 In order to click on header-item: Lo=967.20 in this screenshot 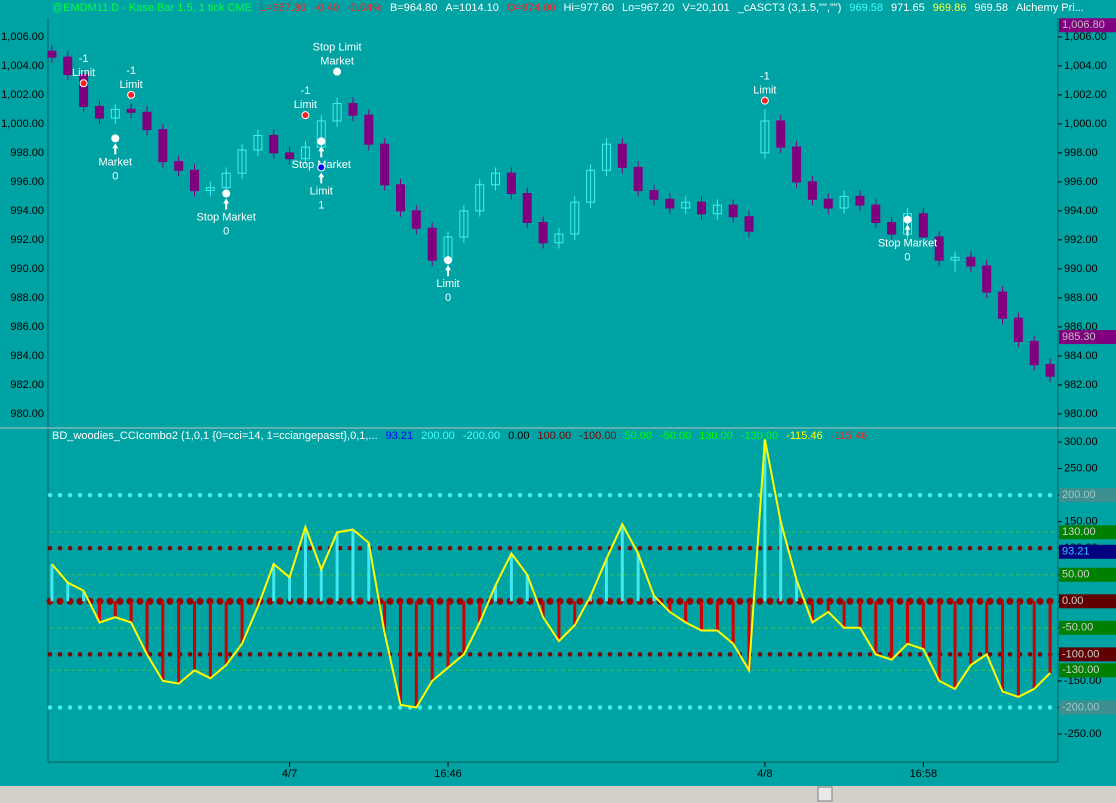, I will do `click(648, 8)`.